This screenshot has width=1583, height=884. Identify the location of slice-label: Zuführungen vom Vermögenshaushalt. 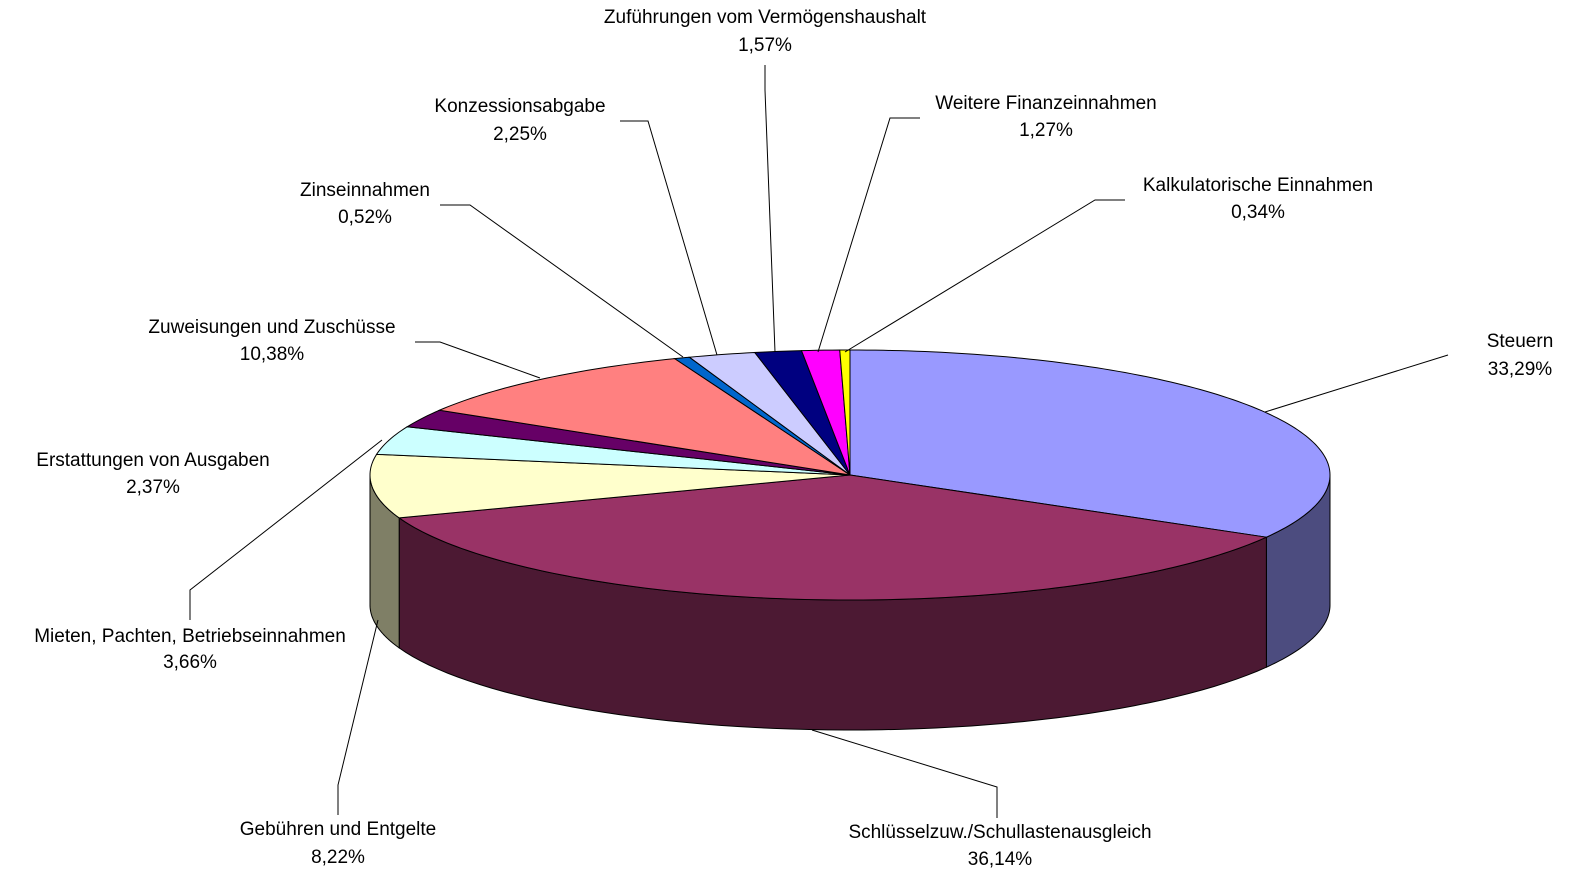
(765, 17).